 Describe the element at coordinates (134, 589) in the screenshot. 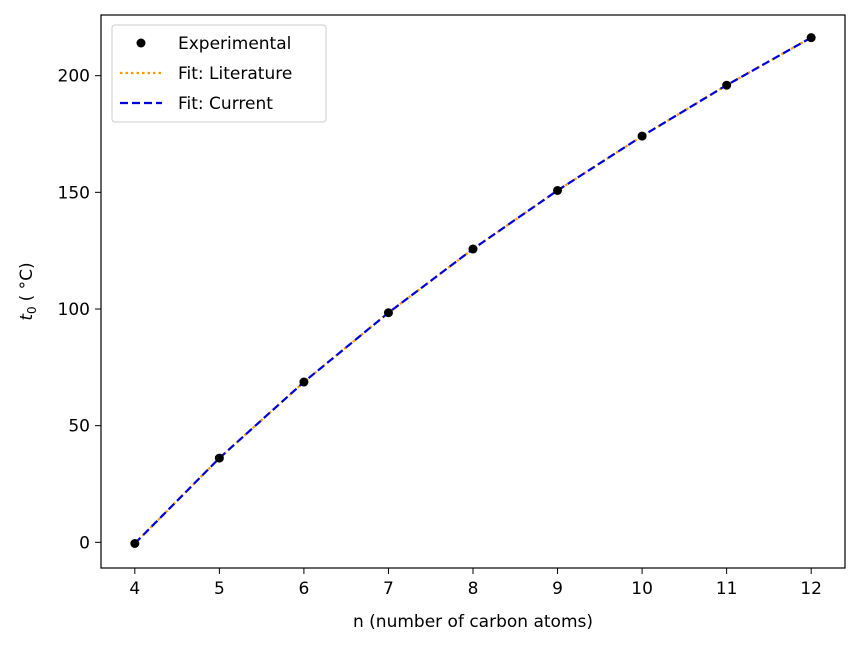

I see `x-tick-label: 4` at that location.